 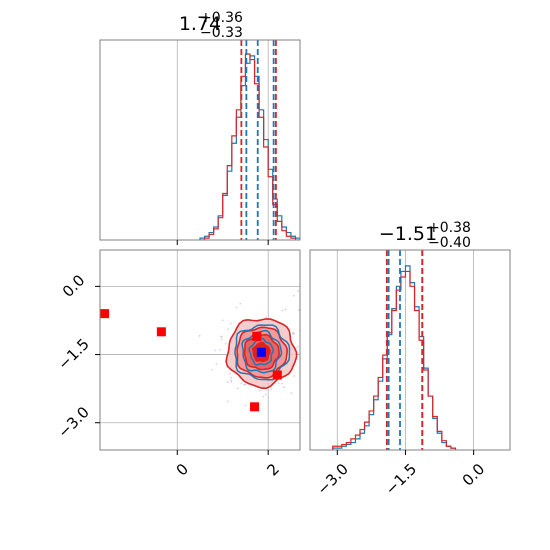 I want to click on joint-y-tick-labels: 0.0 −1.5 −3.0, so click(x=73, y=356).